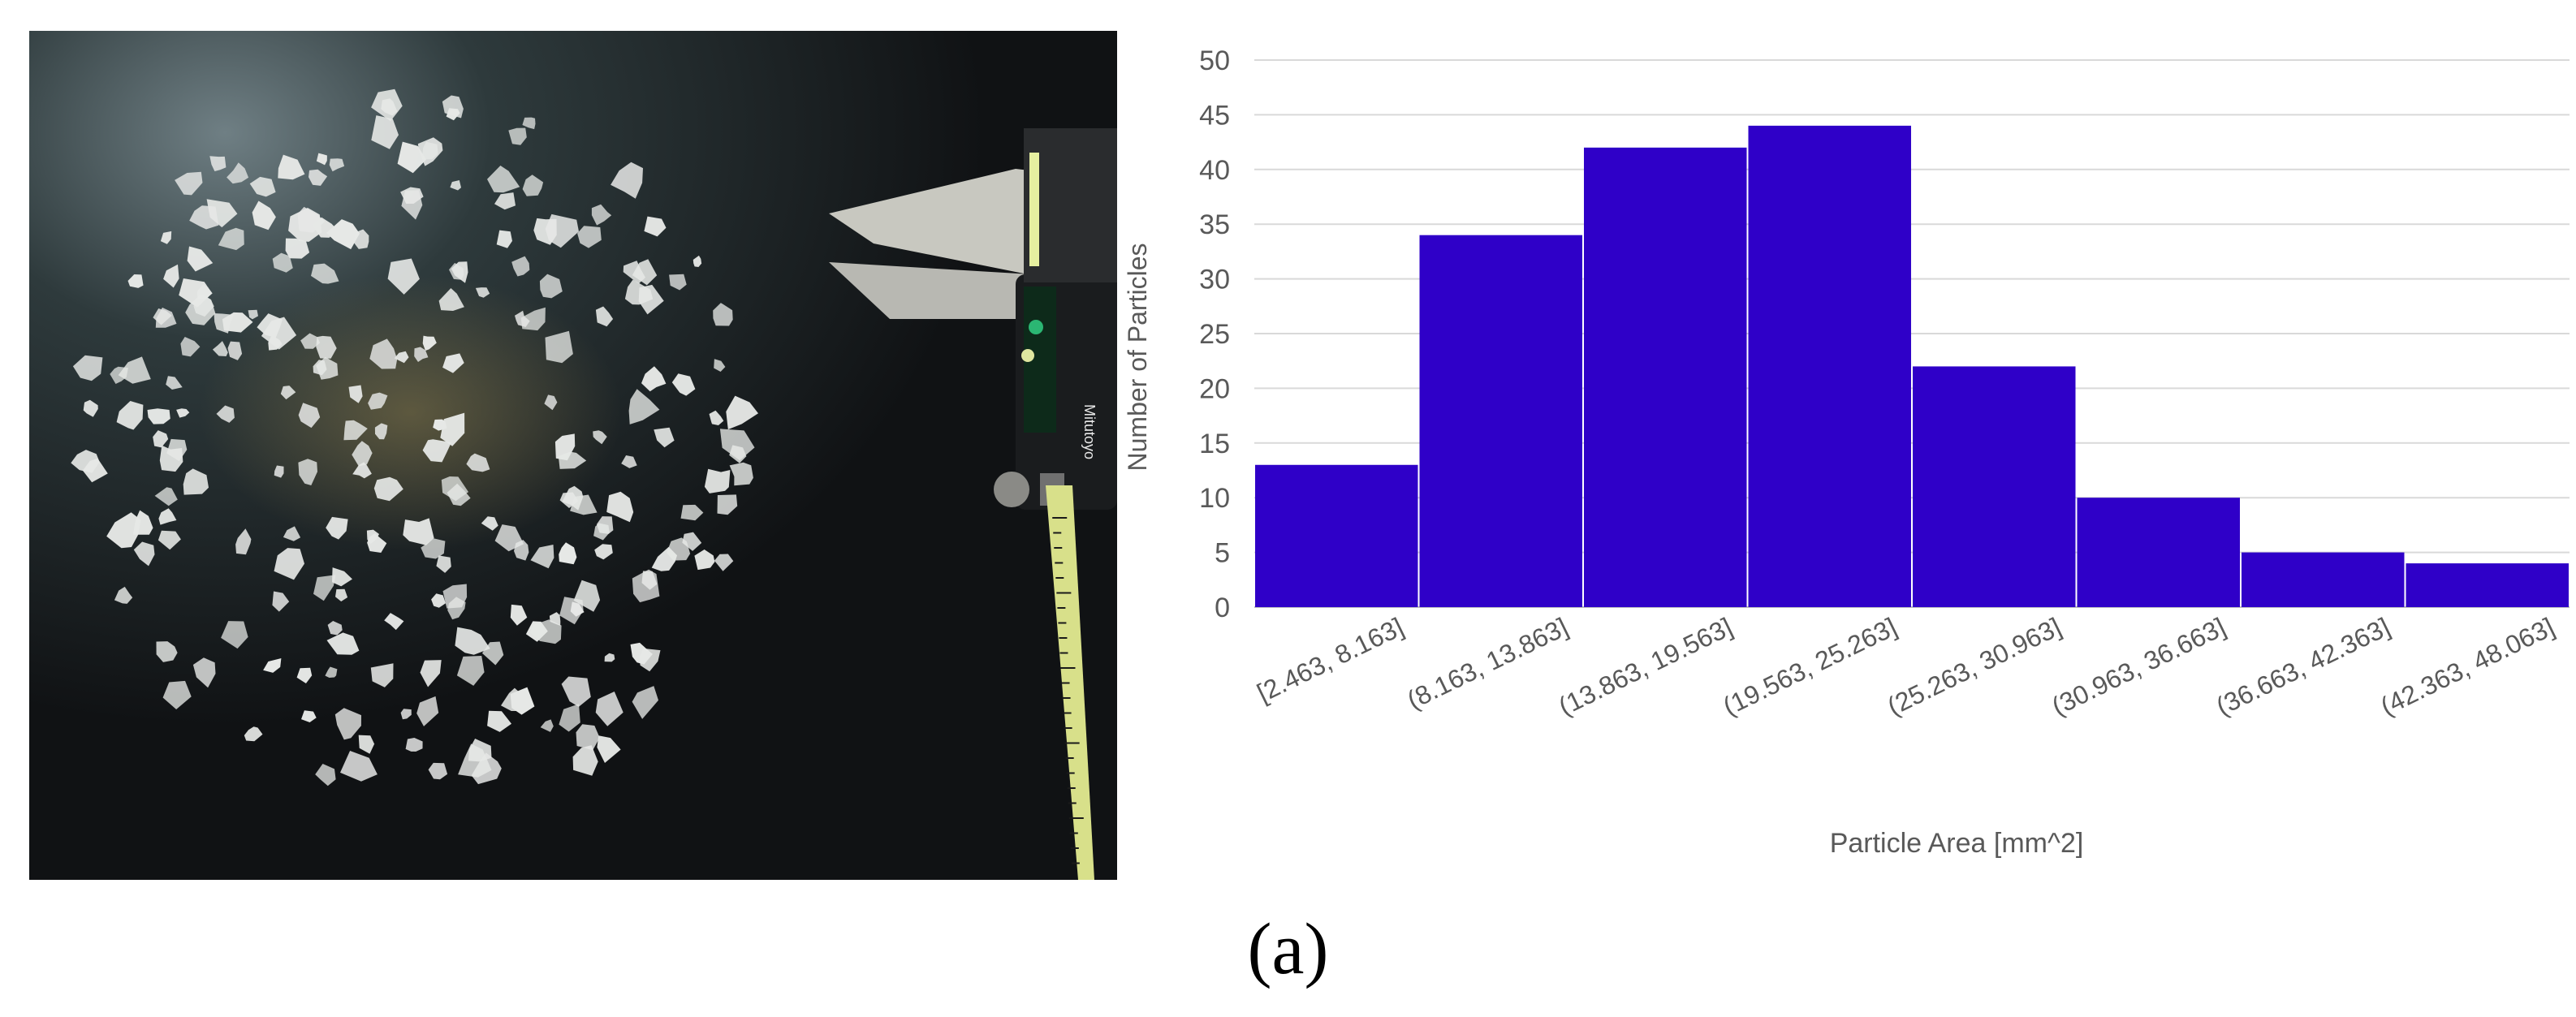 The width and height of the screenshot is (2576, 1017). I want to click on y-tick-label: 25, so click(1214, 334).